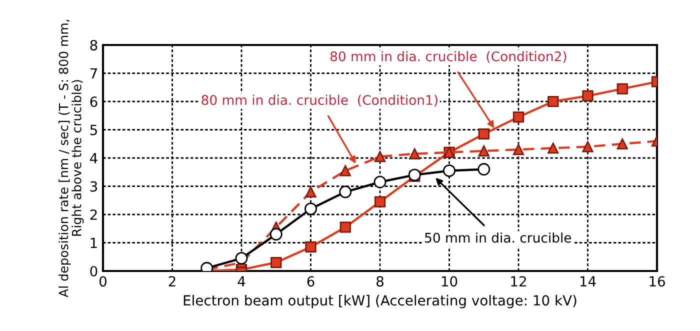 This screenshot has height=331, width=700. I want to click on y-tick-label: 6, so click(94, 101).